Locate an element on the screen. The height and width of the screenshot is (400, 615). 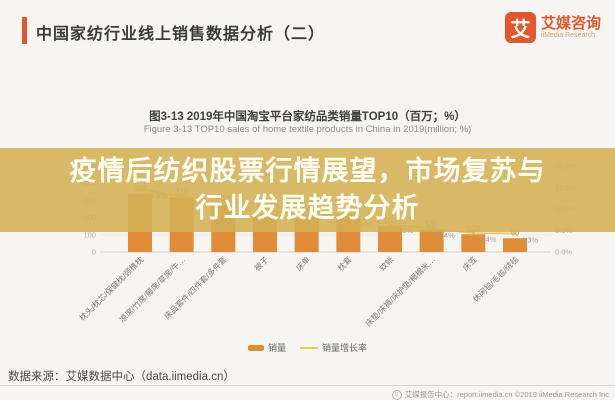
footer-divider is located at coordinates (307, 385).